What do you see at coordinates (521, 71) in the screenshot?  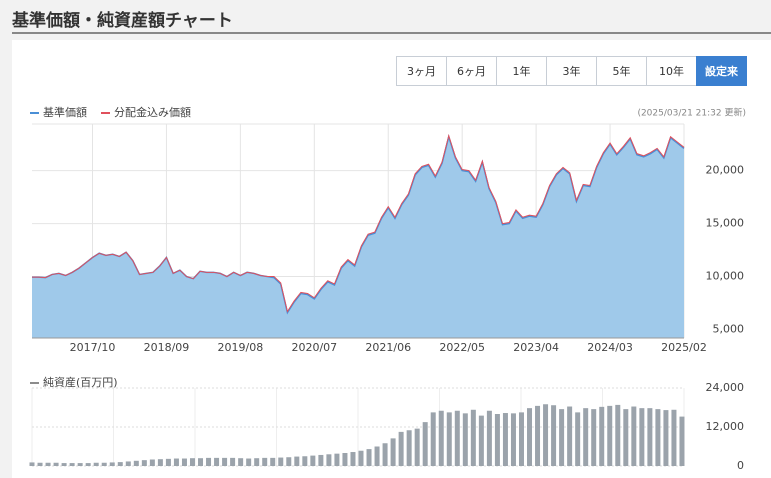 I see `range-button: 1年` at bounding box center [521, 71].